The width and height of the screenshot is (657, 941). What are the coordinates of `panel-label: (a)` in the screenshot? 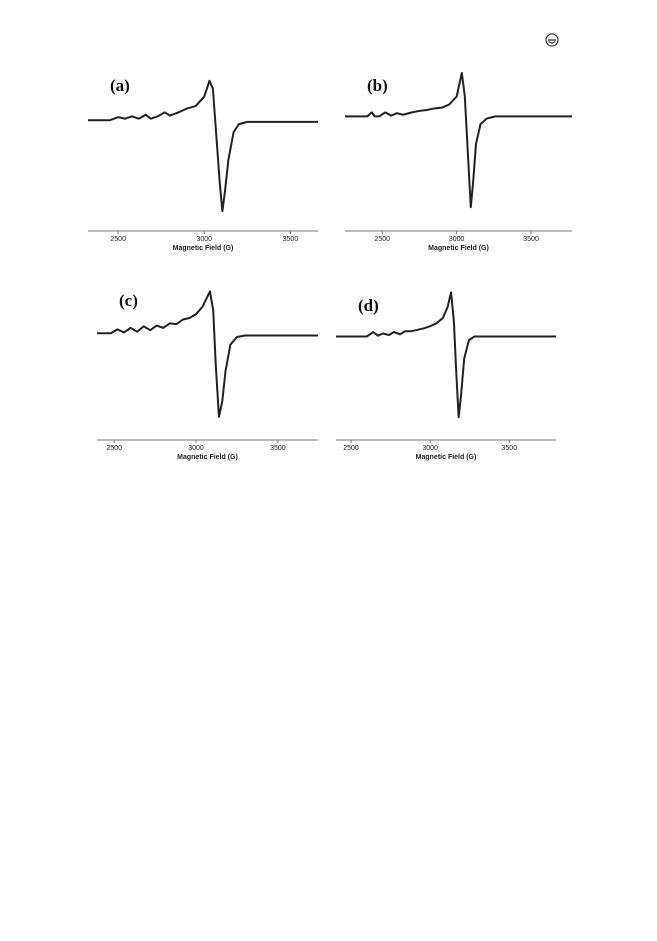 It's located at (120, 85).